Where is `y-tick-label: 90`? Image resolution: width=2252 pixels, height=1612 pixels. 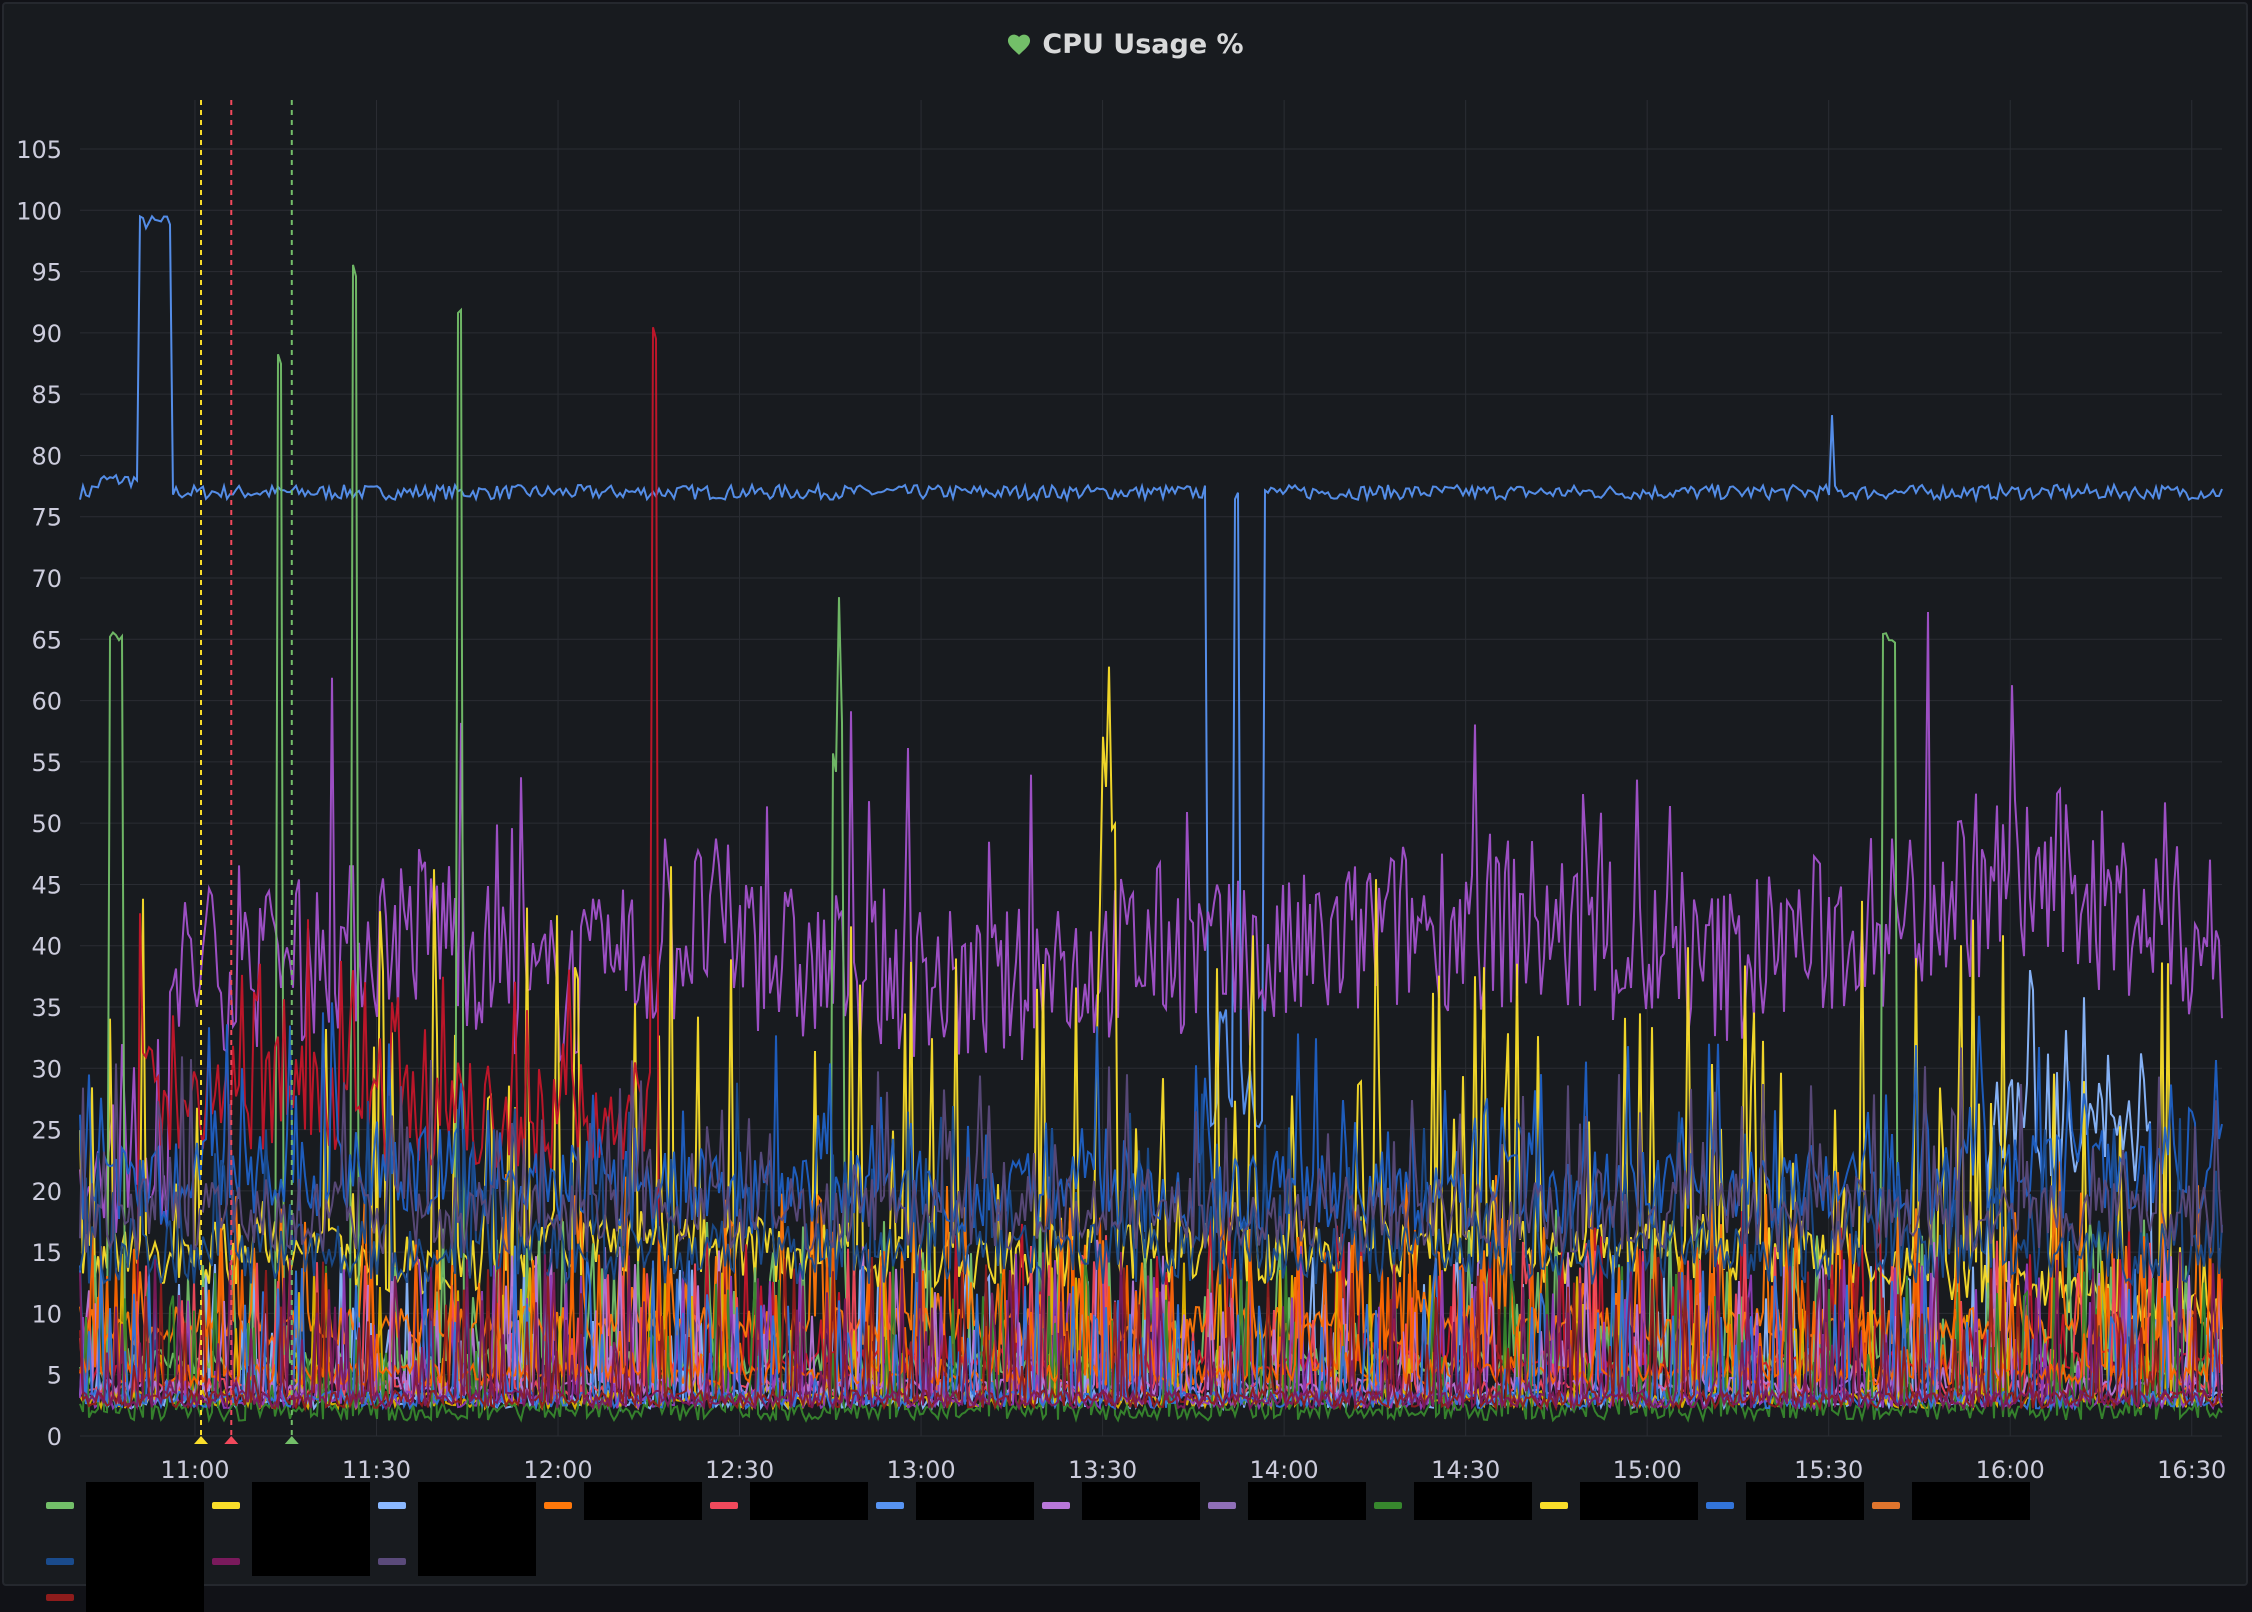
y-tick-label: 90 is located at coordinates (46, 334).